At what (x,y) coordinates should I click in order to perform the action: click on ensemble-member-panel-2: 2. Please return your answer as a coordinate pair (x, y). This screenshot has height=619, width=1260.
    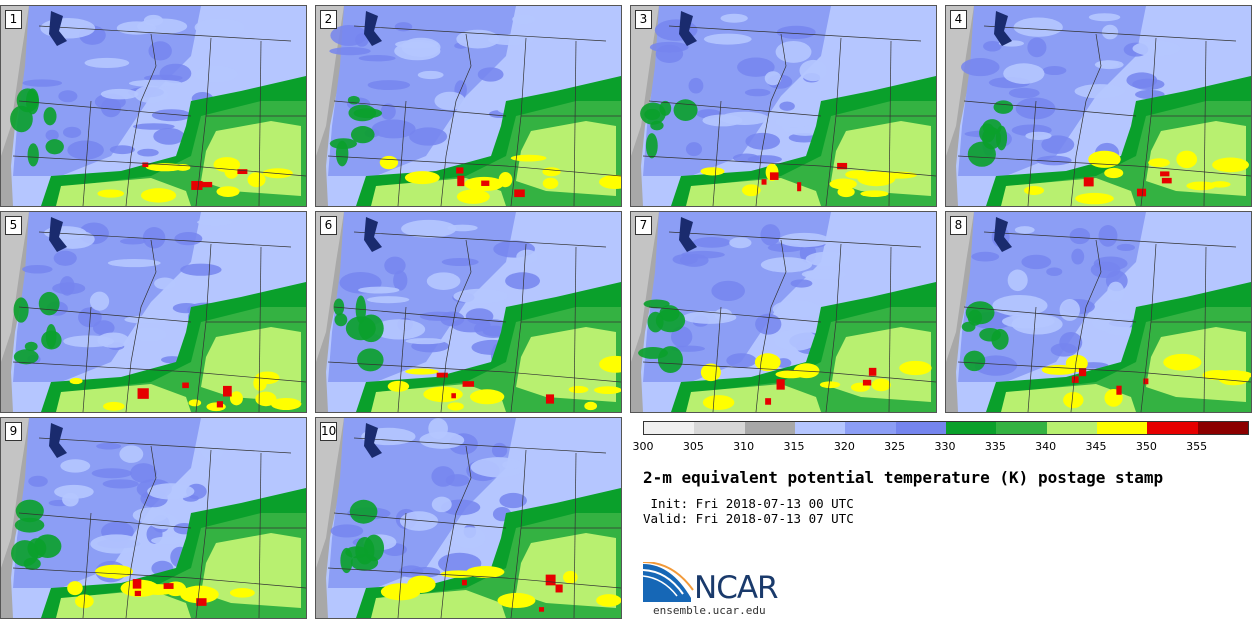
    Looking at the image, I should click on (468, 106).